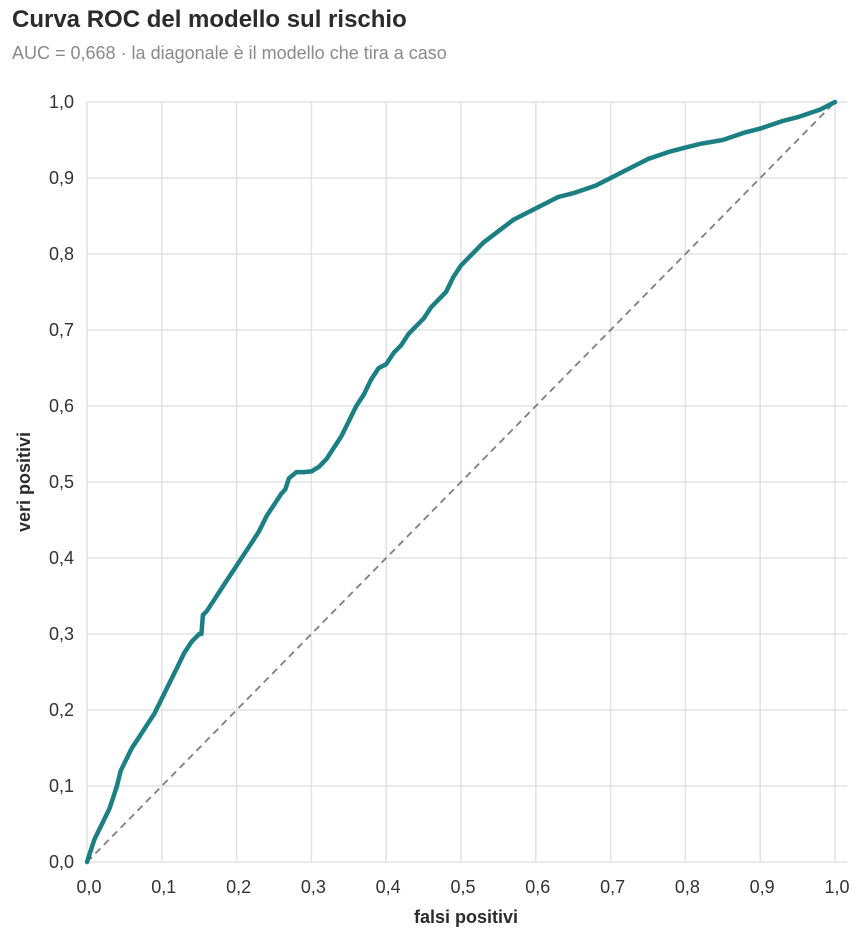  What do you see at coordinates (466, 917) in the screenshot?
I see `x-axis-label: falsi positivi` at bounding box center [466, 917].